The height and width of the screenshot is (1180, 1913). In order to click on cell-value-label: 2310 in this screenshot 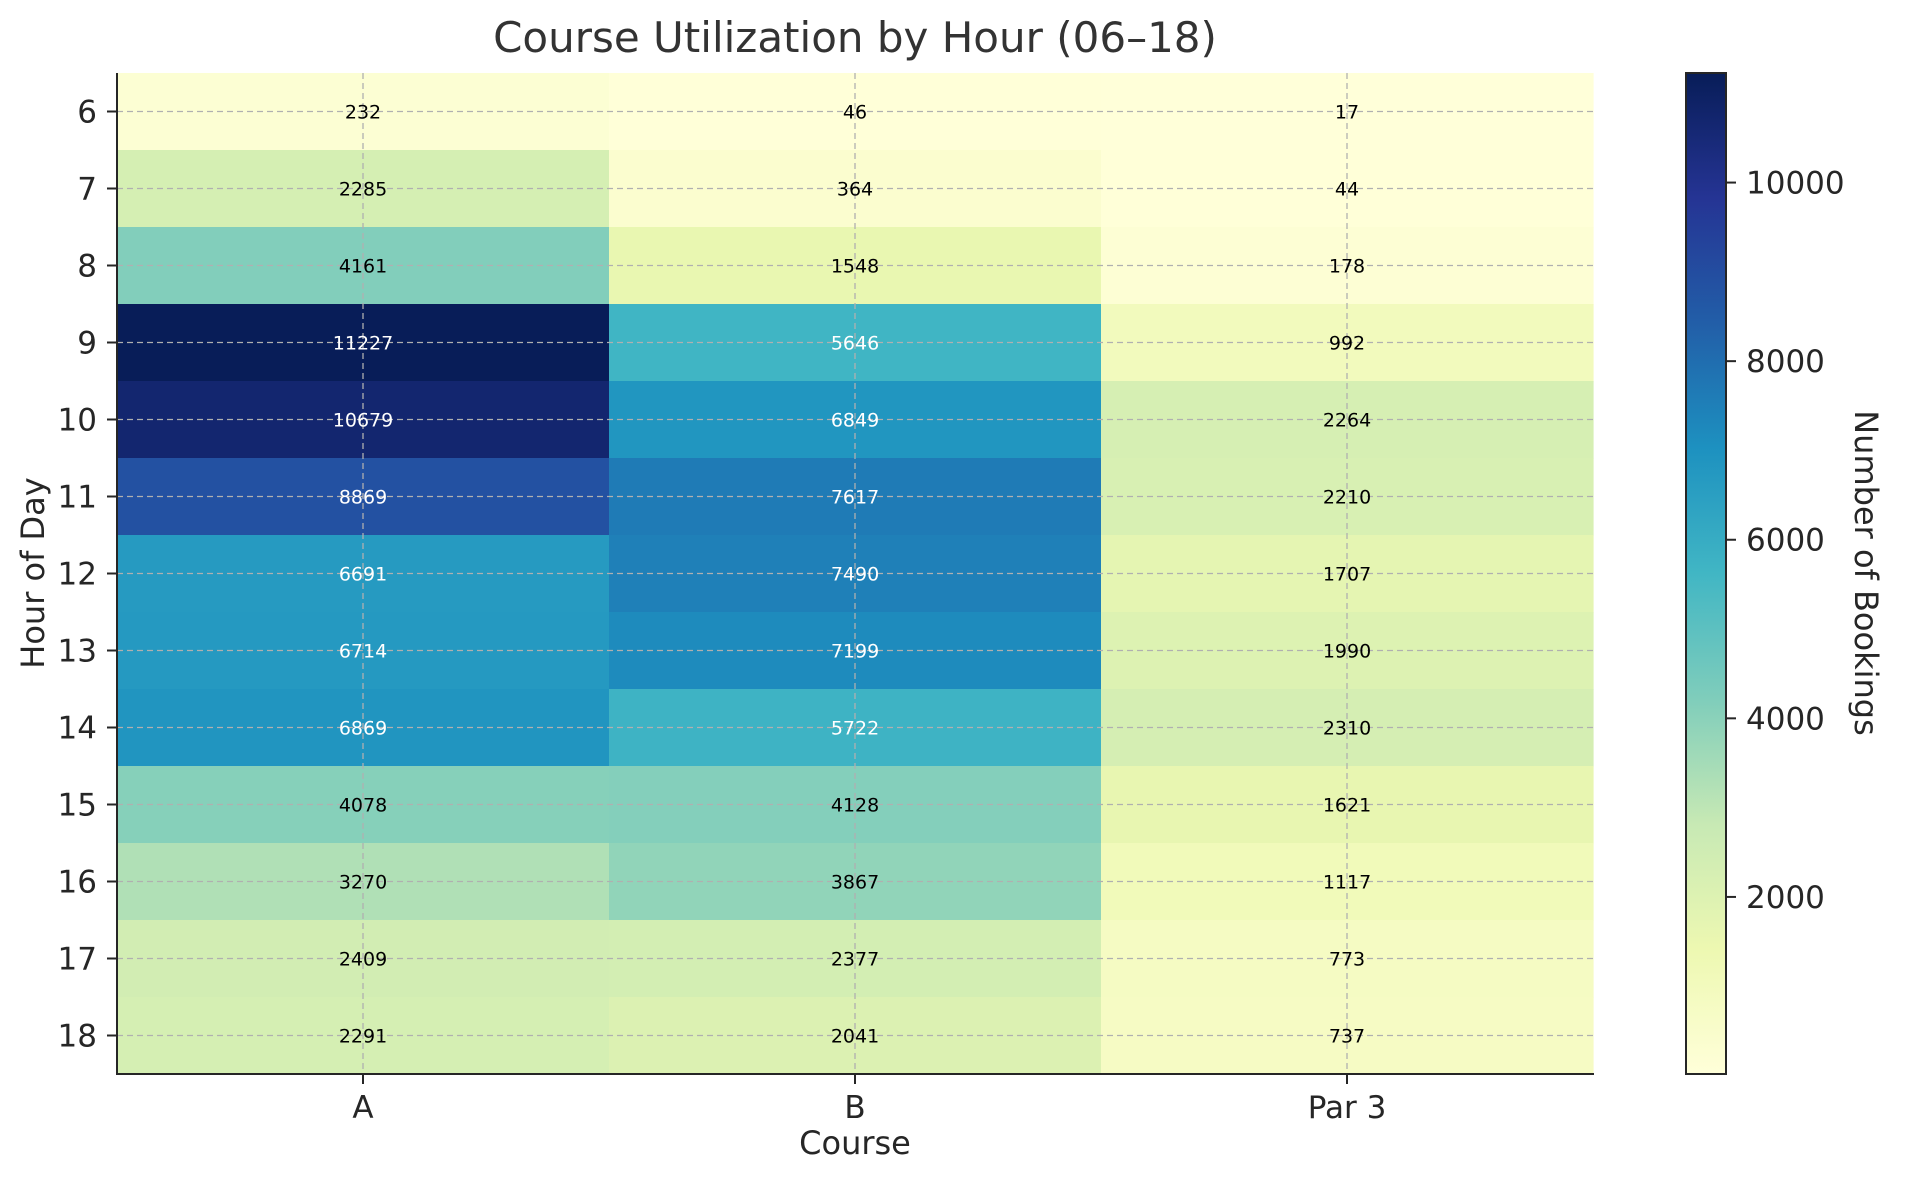, I will do `click(1347, 729)`.